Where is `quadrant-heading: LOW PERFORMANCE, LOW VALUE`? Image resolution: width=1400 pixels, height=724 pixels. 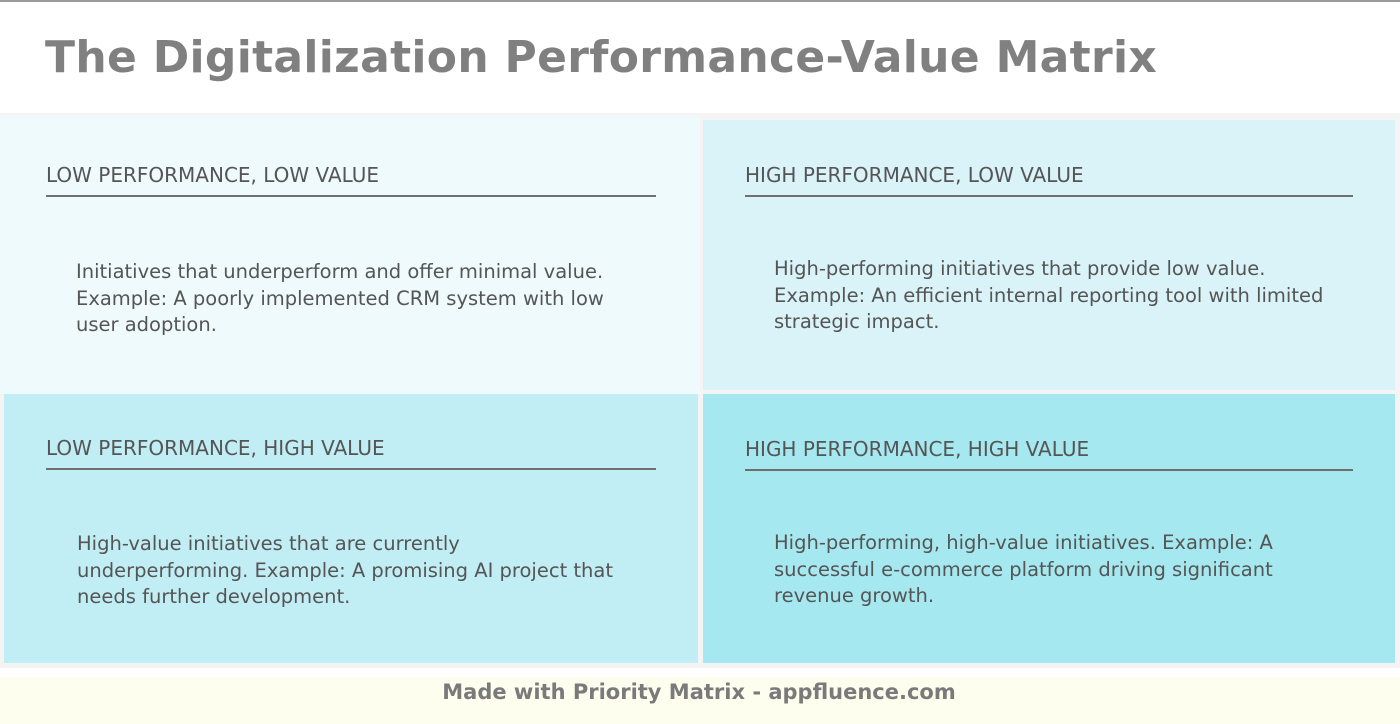 quadrant-heading: LOW PERFORMANCE, LOW VALUE is located at coordinates (351, 180).